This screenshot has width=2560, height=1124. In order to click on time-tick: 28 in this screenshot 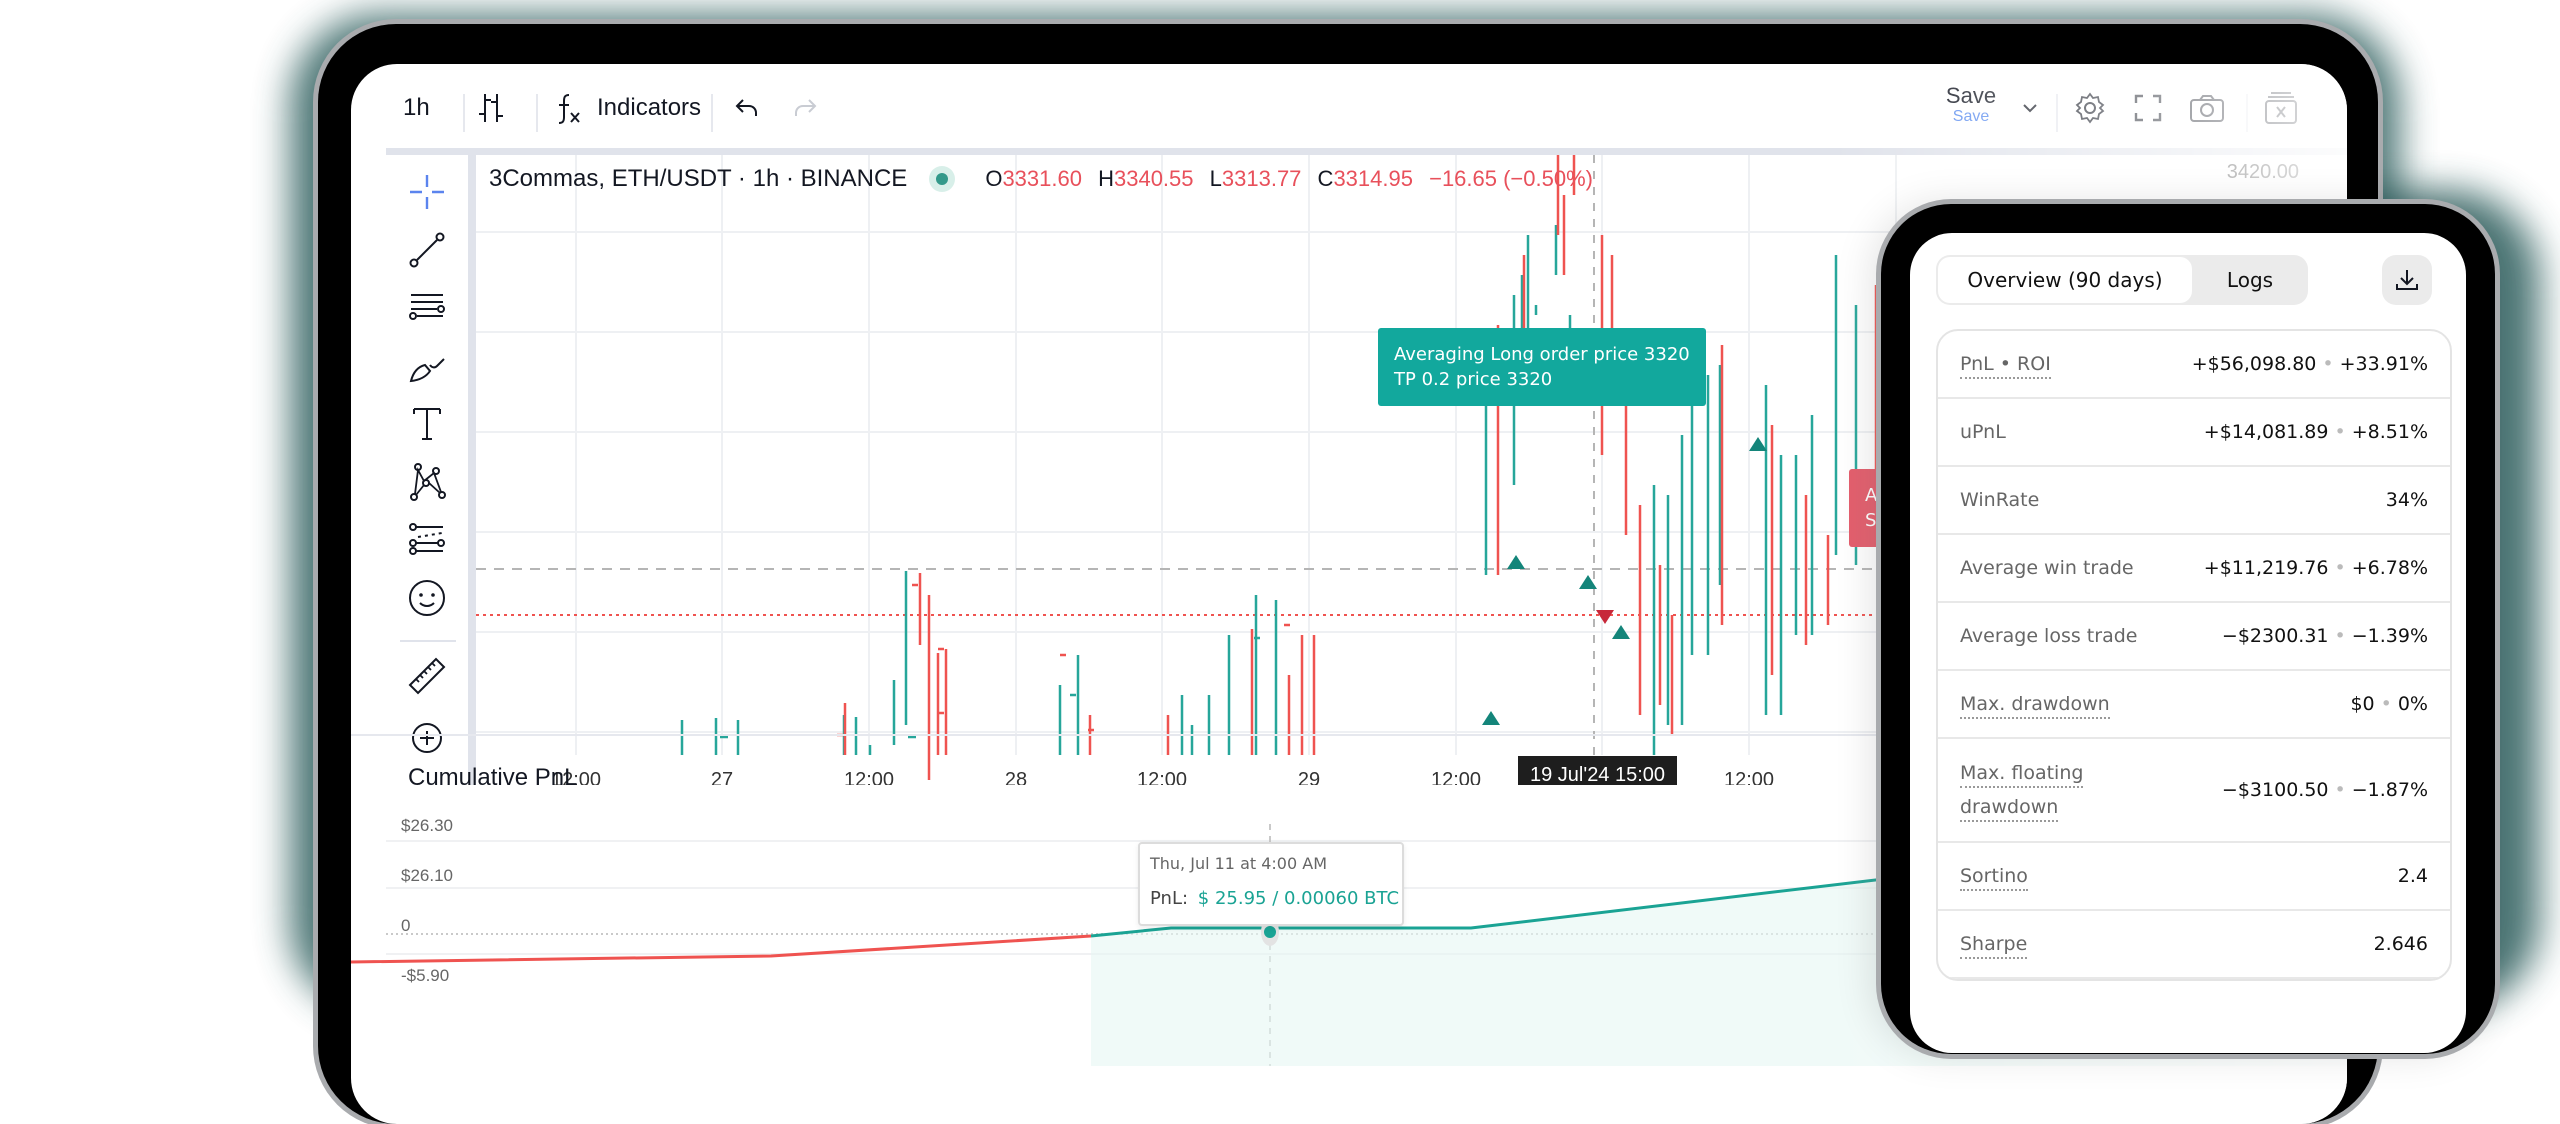, I will do `click(1016, 777)`.